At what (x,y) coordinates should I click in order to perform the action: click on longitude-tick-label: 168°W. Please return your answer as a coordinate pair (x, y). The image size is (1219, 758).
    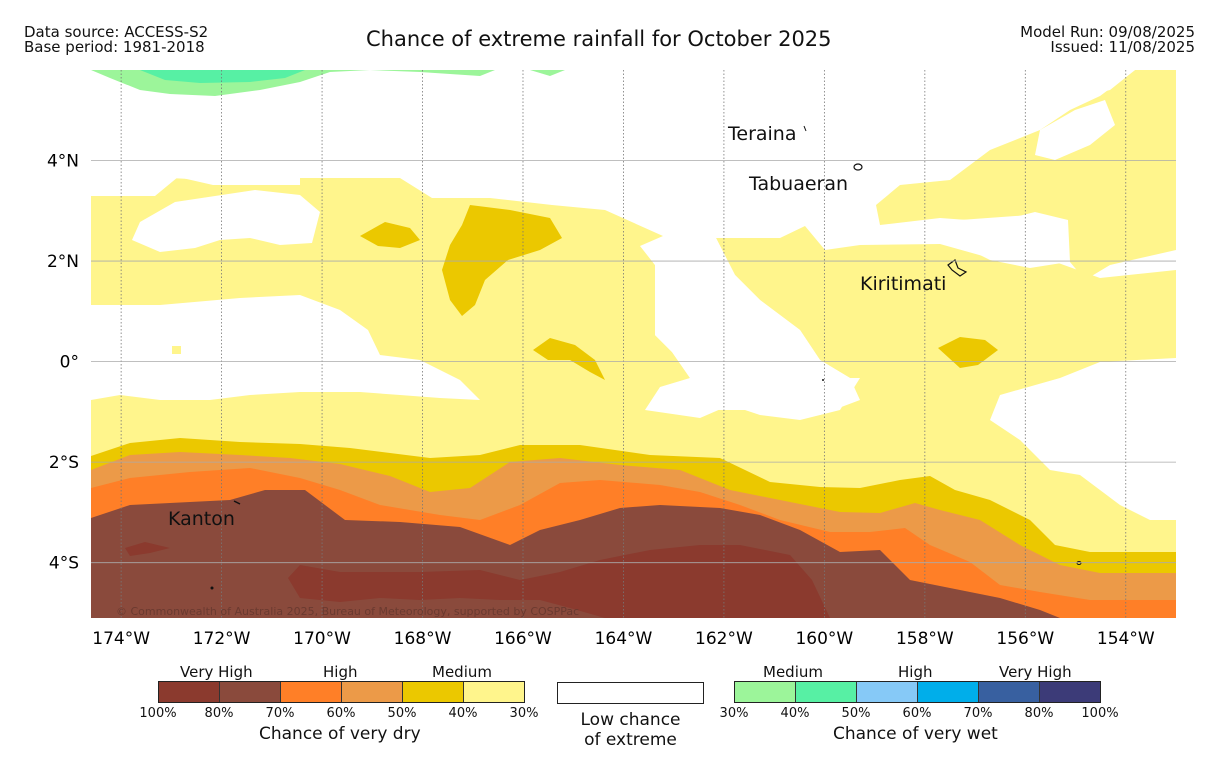
    Looking at the image, I should click on (423, 639).